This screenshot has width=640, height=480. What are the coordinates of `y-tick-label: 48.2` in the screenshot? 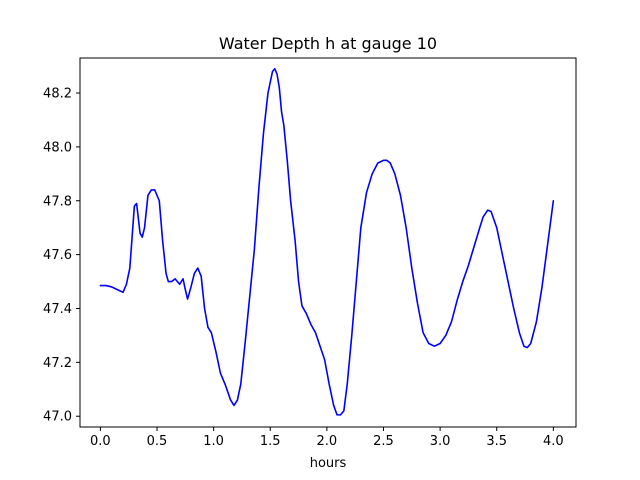 It's located at (57, 94).